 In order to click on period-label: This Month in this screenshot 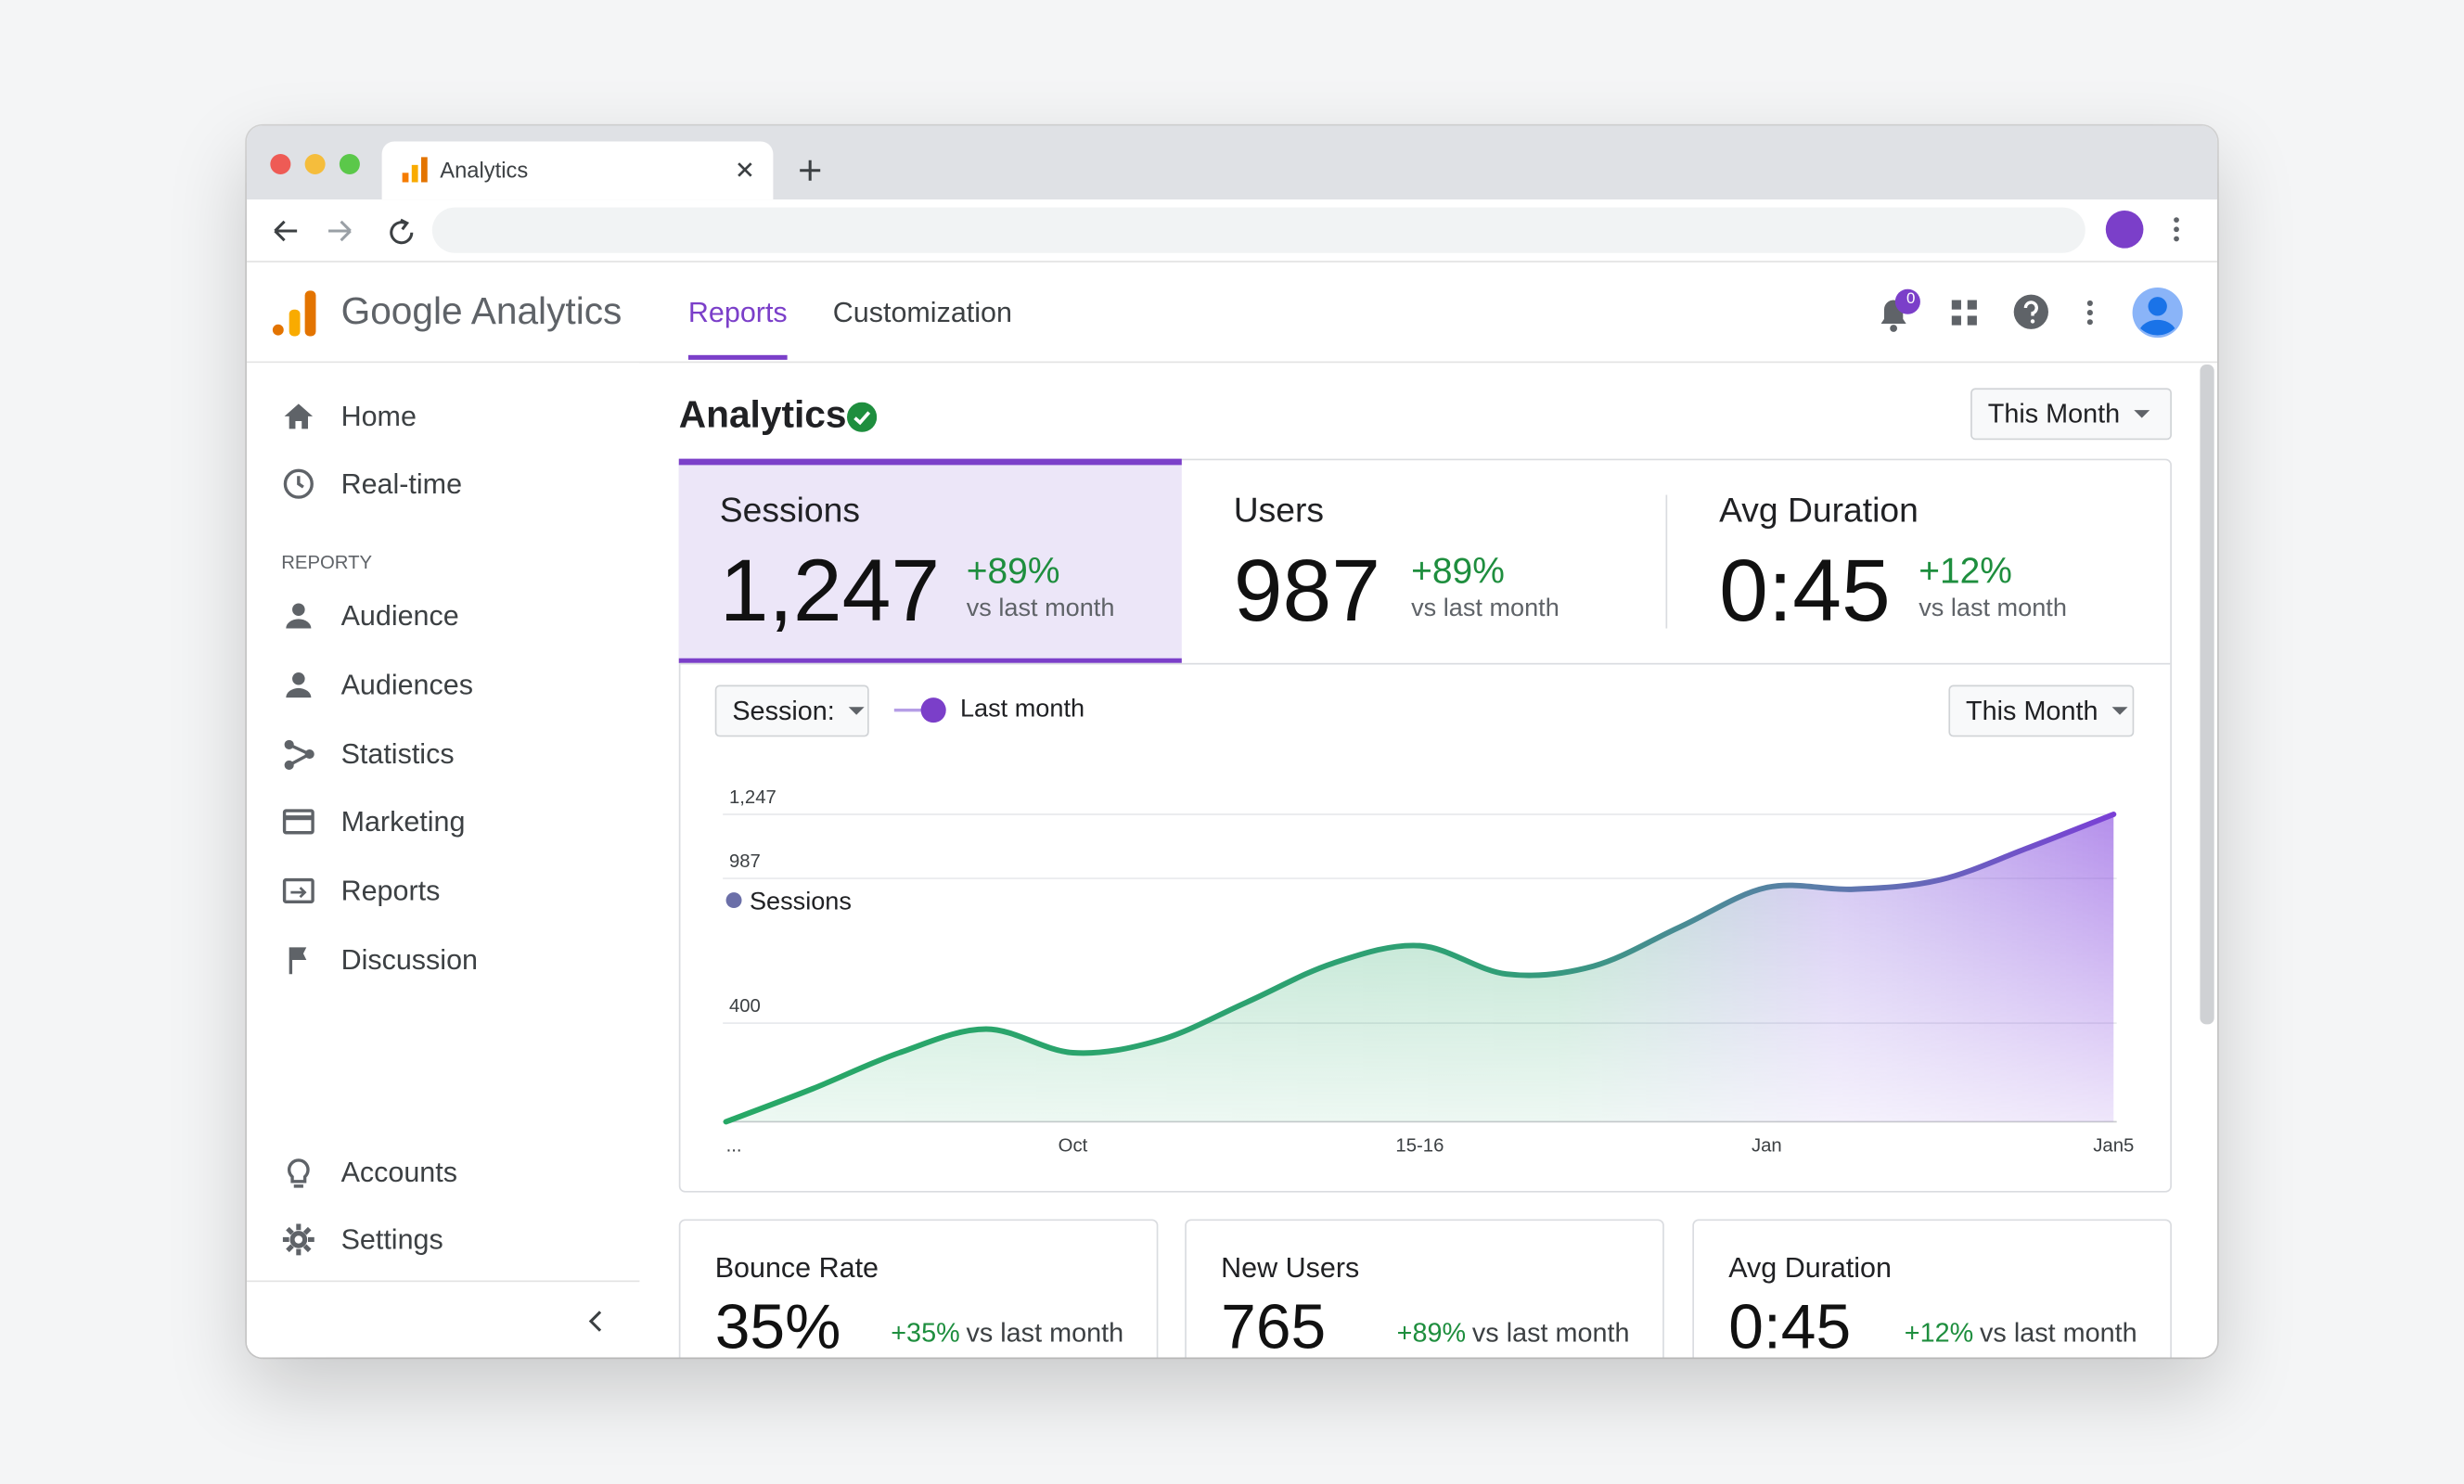, I will do `click(2054, 413)`.